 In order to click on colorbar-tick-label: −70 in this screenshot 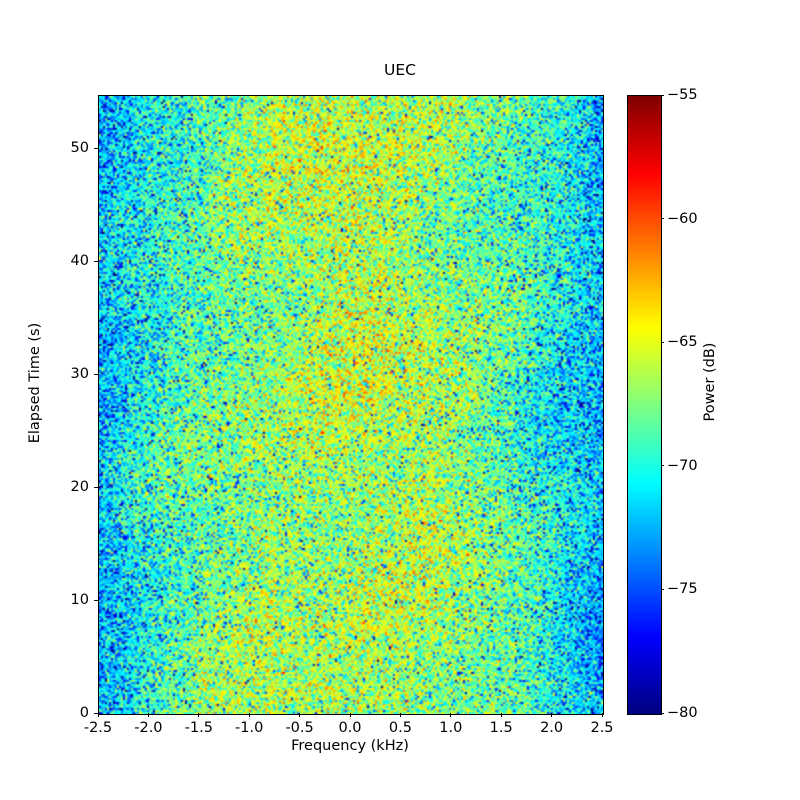, I will do `click(682, 465)`.